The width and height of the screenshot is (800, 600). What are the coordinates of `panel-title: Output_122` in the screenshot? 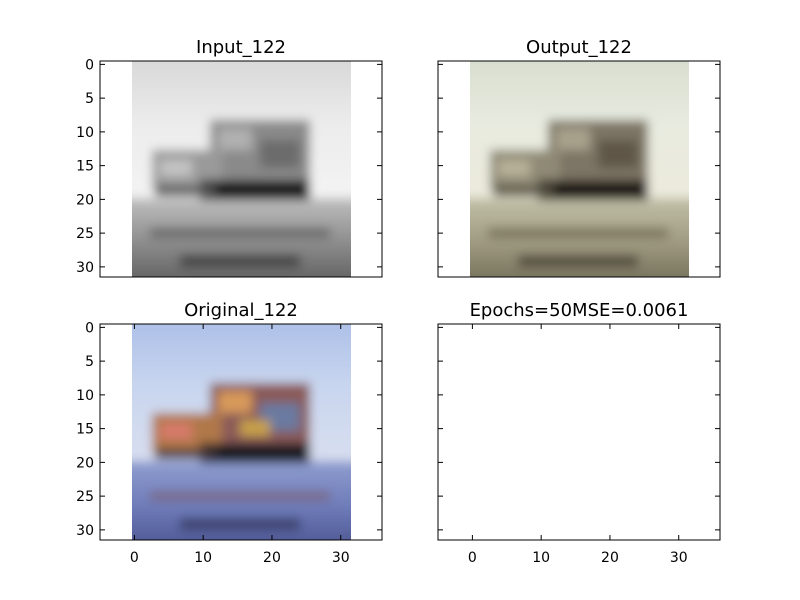 It's located at (579, 47).